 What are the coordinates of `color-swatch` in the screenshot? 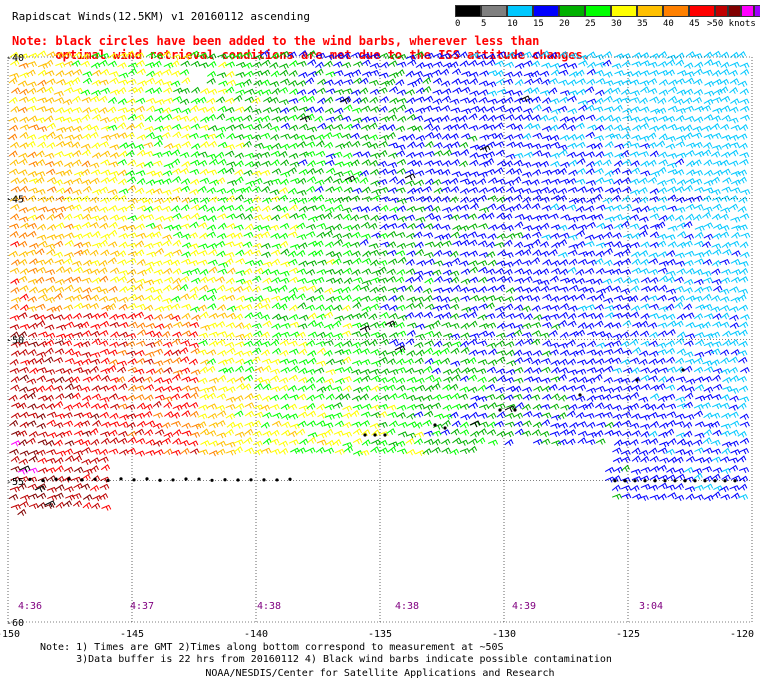 It's located at (676, 11).